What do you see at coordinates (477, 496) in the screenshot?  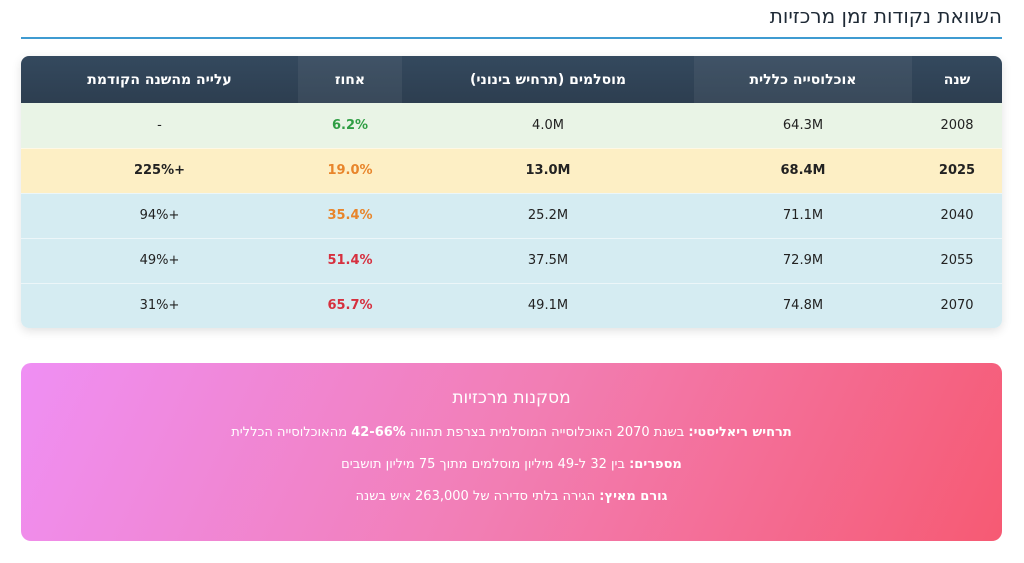 I see `conclusion-text: הגירה בלתי סדירה של 263,000 איש בשנה` at bounding box center [477, 496].